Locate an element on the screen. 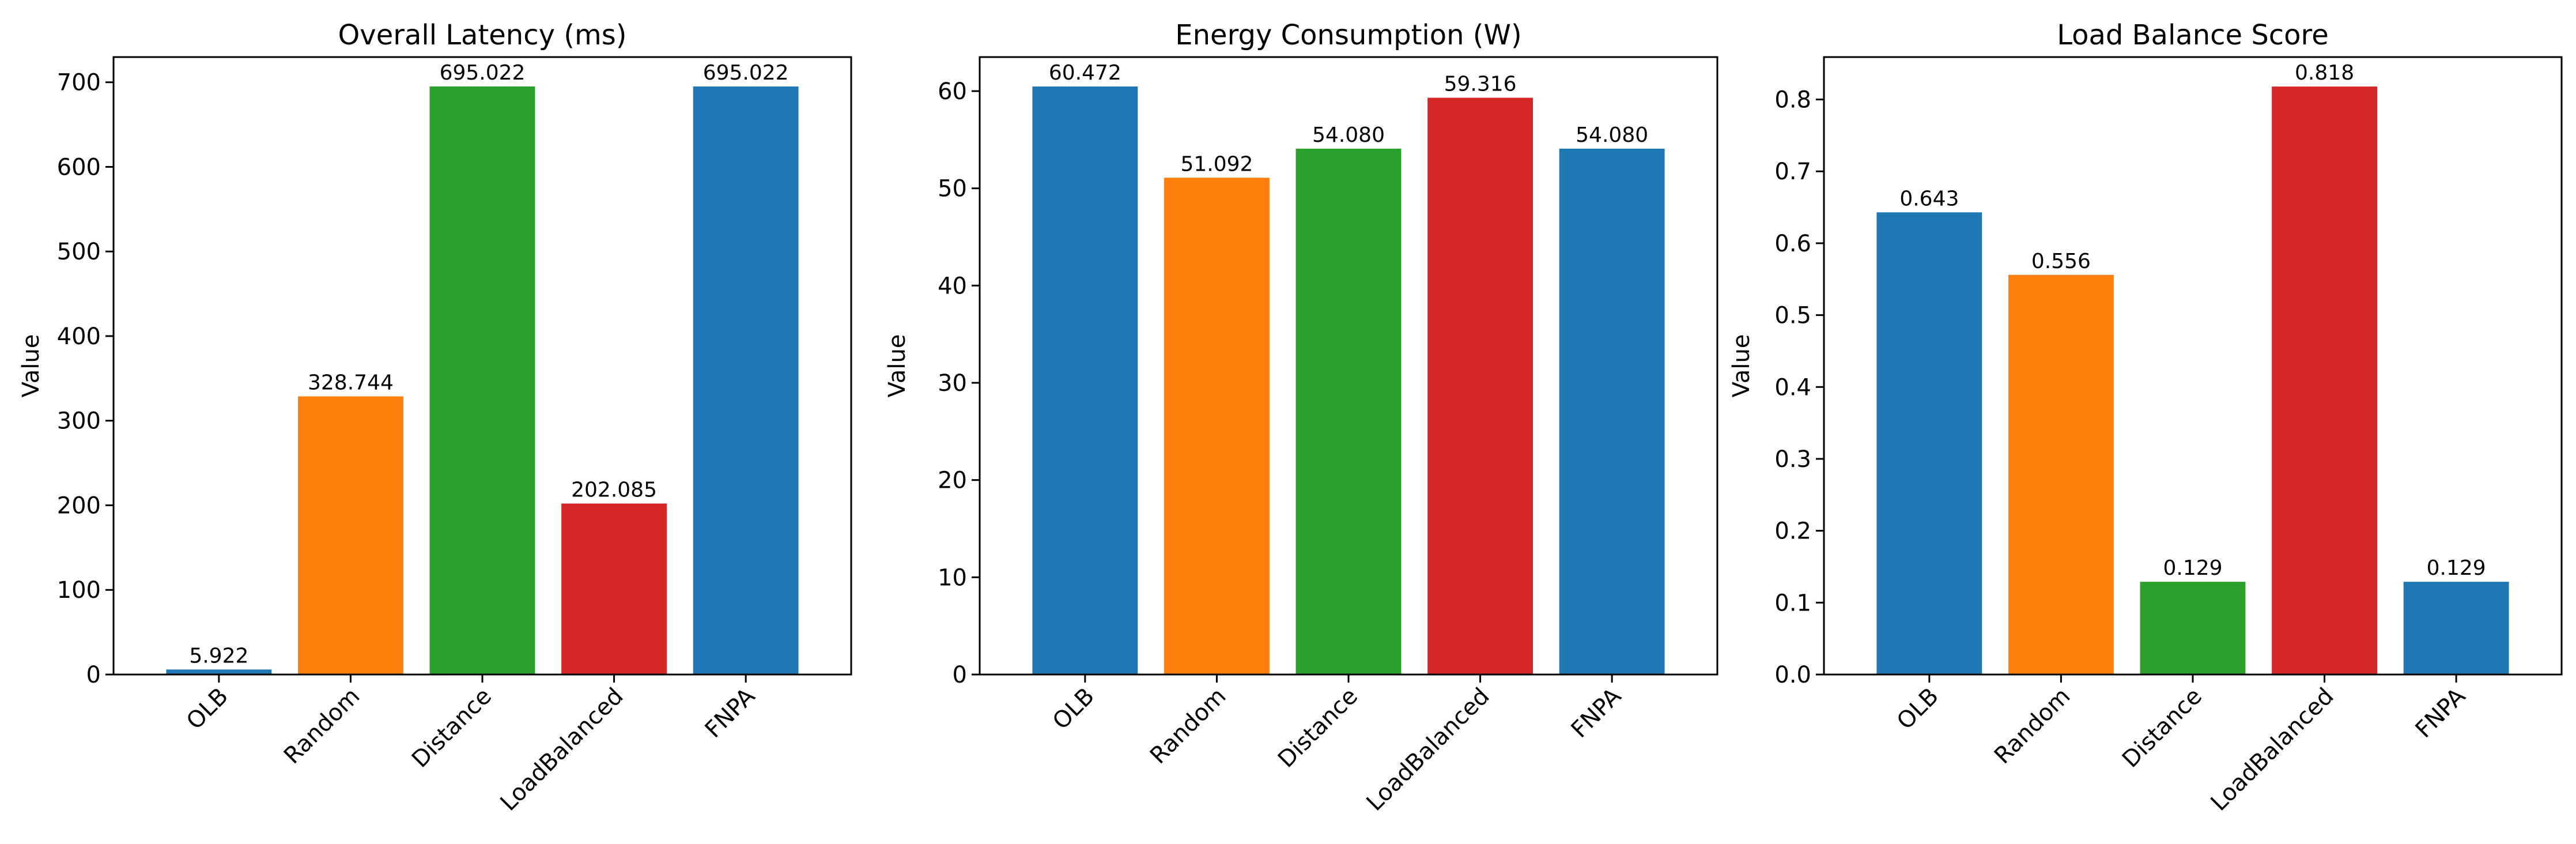 This screenshot has width=2576, height=844. y-tick-label: 0.3 is located at coordinates (1792, 459).